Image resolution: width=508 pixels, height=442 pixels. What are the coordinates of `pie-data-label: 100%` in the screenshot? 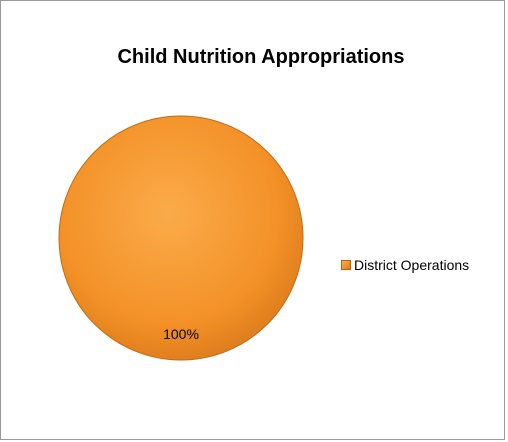 It's located at (181, 334).